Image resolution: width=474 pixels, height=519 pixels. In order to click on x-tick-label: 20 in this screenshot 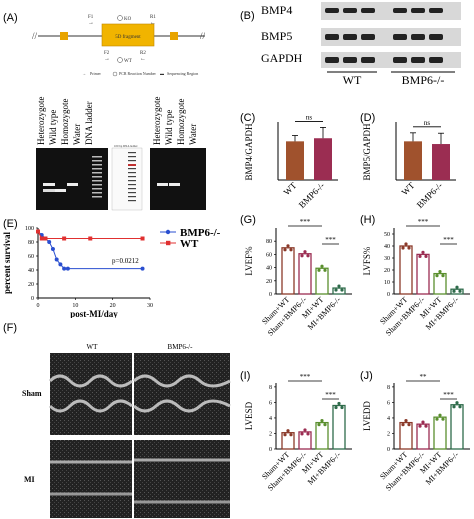, I will do `click(113, 306)`.